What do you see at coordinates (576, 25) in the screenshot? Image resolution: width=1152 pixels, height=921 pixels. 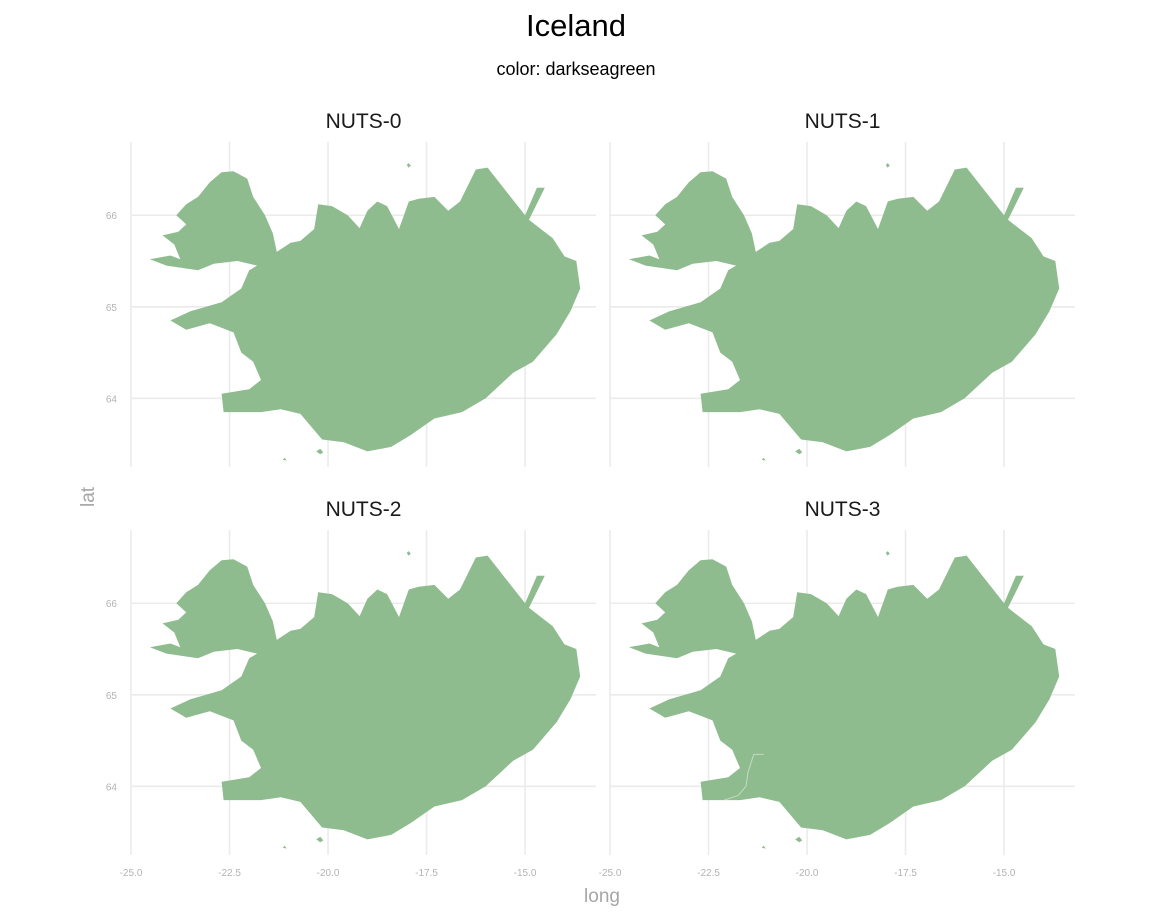 I see `chart-title: Iceland` at bounding box center [576, 25].